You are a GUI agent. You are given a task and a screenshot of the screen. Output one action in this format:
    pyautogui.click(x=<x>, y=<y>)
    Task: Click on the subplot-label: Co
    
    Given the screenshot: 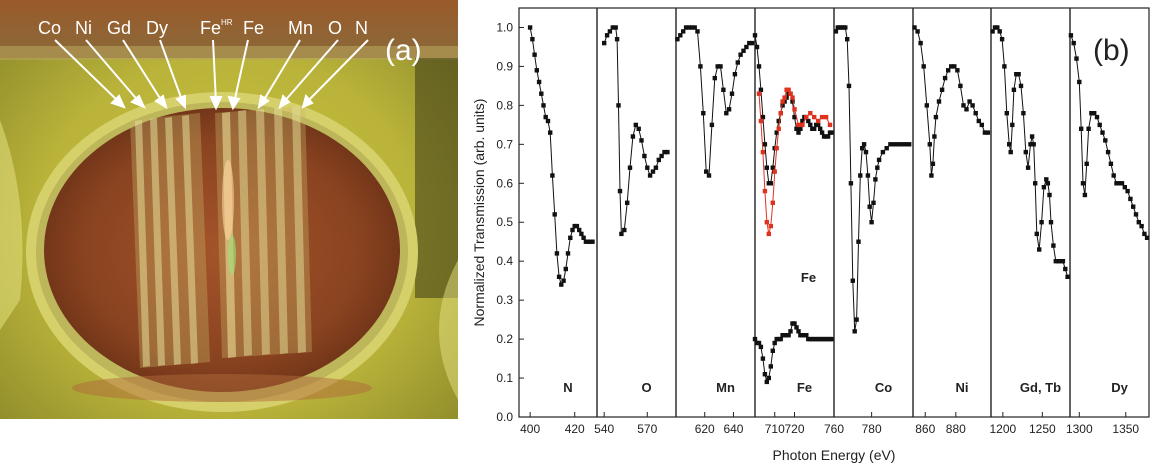 What is the action you would take?
    pyautogui.click(x=883, y=387)
    